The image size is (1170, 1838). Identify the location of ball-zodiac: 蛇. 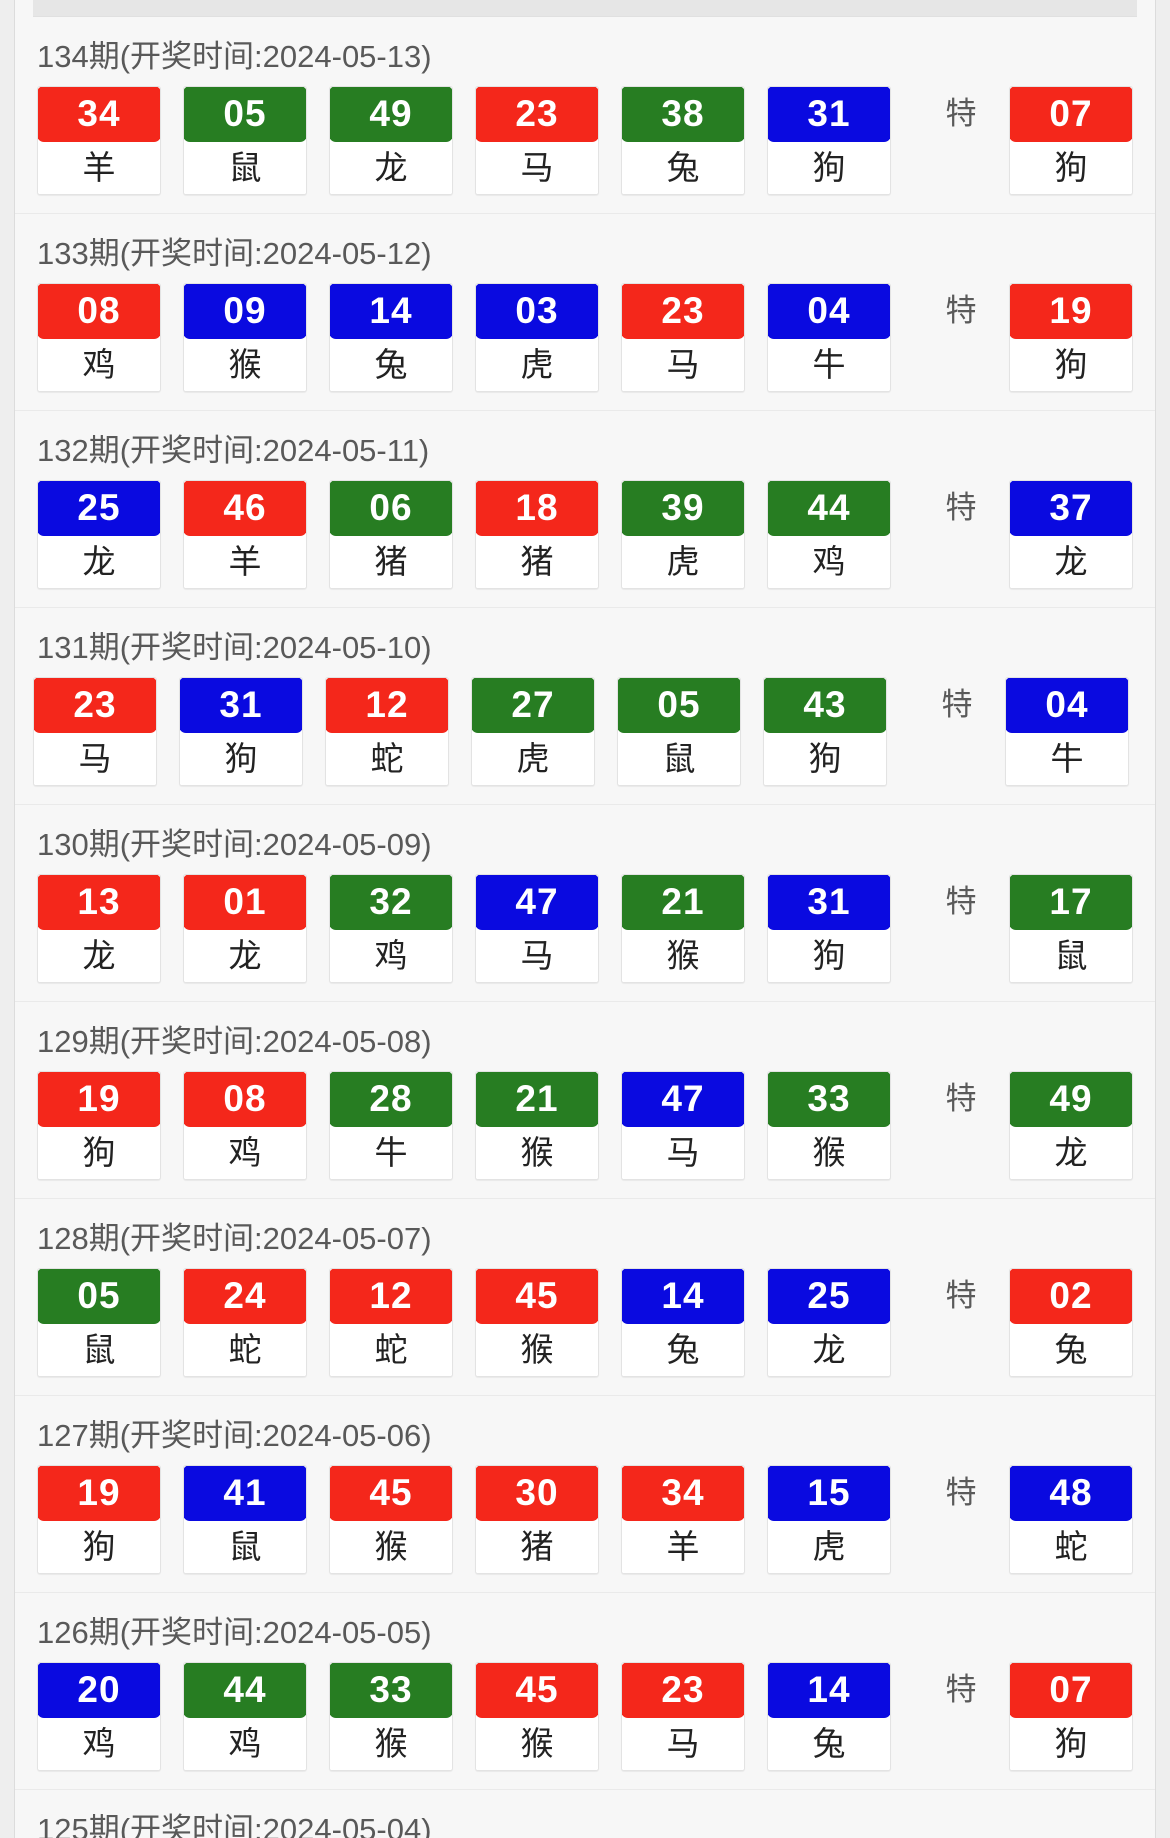
(245, 1350).